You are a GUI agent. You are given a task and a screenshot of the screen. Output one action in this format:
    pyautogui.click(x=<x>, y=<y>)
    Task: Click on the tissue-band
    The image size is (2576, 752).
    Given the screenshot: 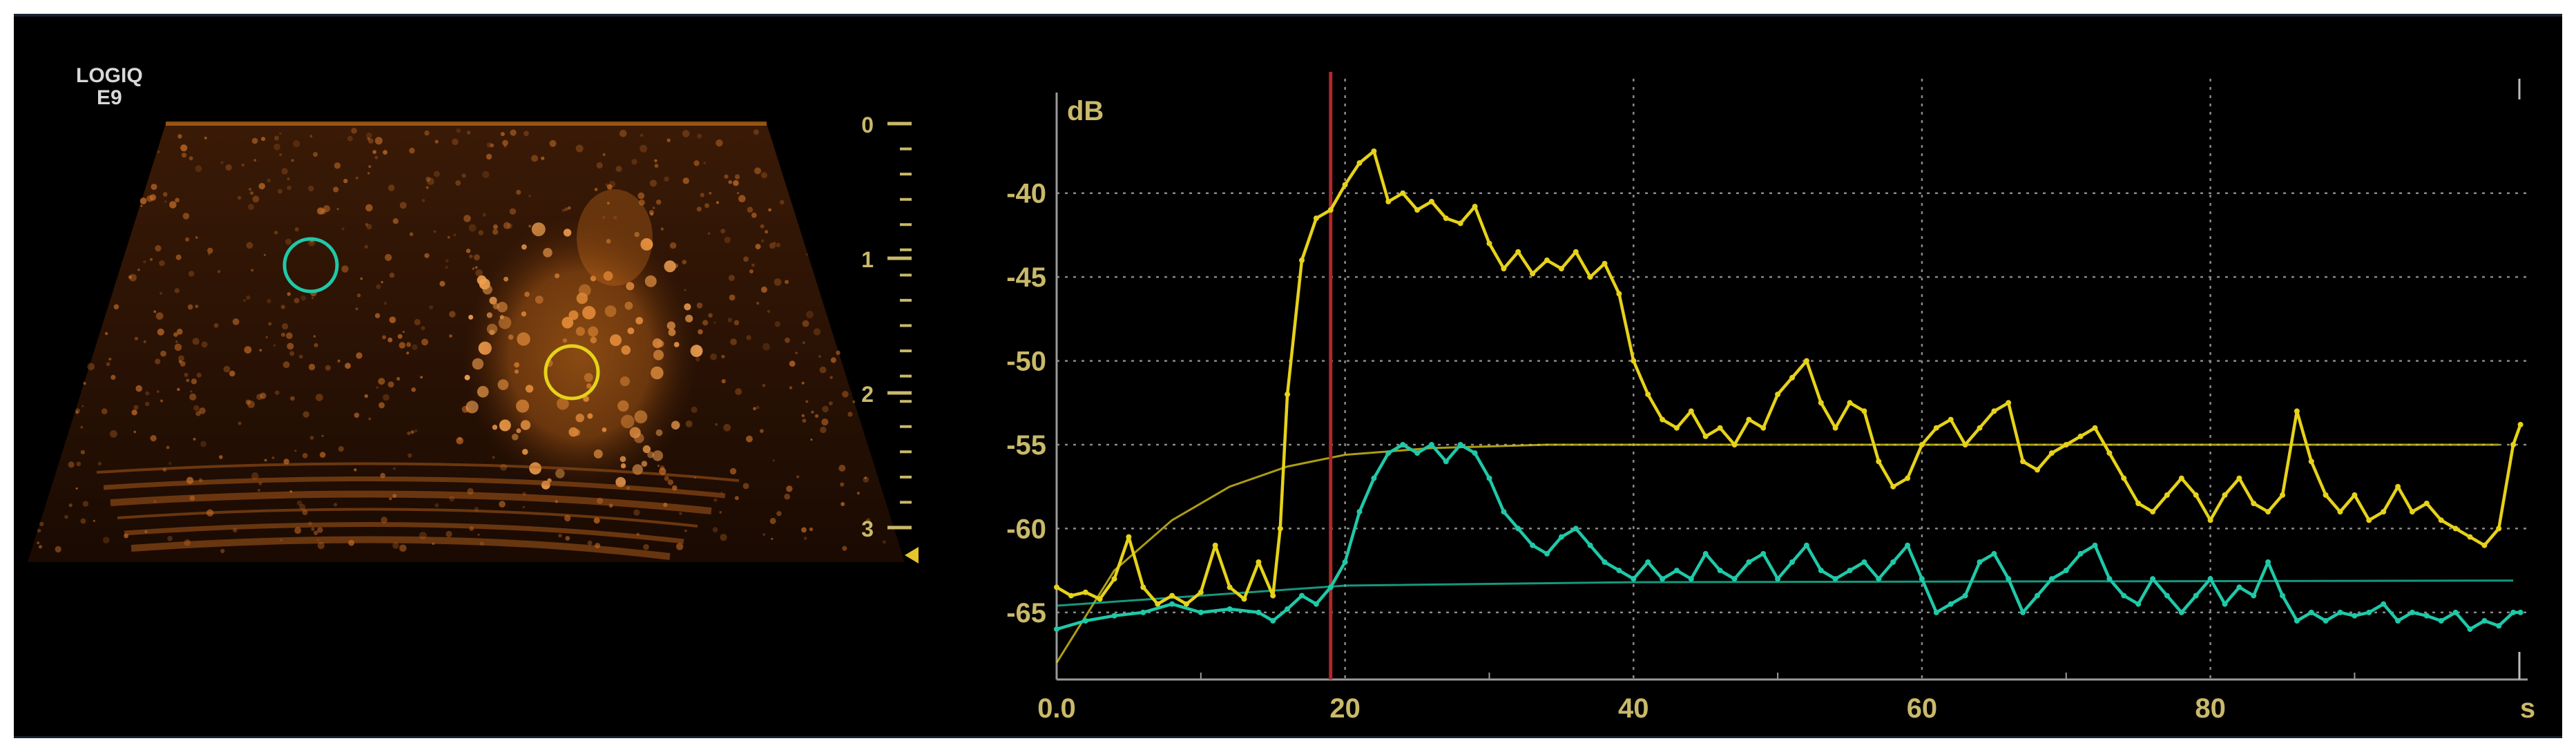 What is the action you would take?
    pyautogui.click(x=418, y=472)
    